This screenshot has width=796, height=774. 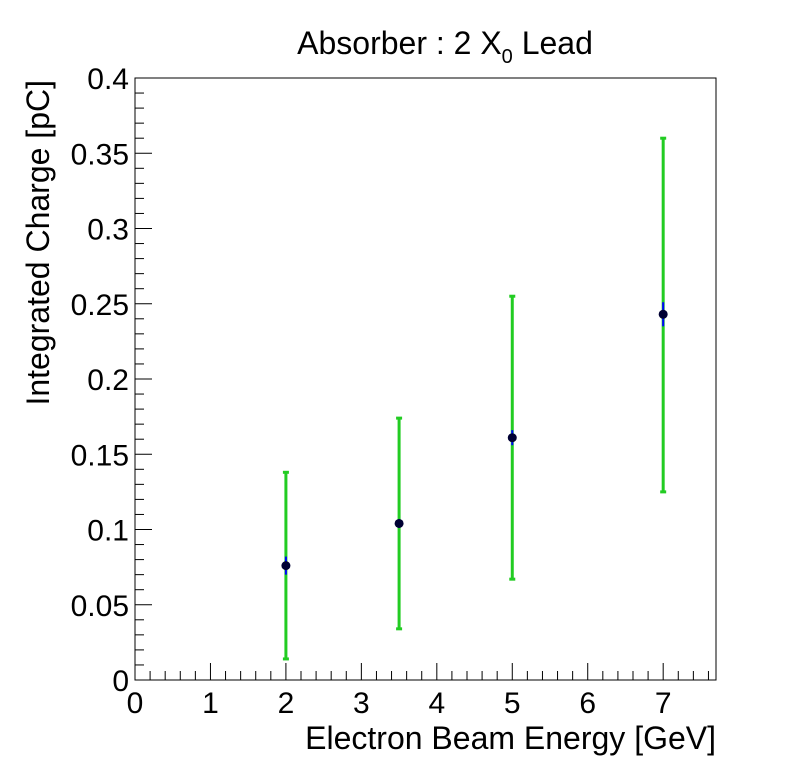 What do you see at coordinates (108, 531) in the screenshot?
I see `y-tick-label: 0.1` at bounding box center [108, 531].